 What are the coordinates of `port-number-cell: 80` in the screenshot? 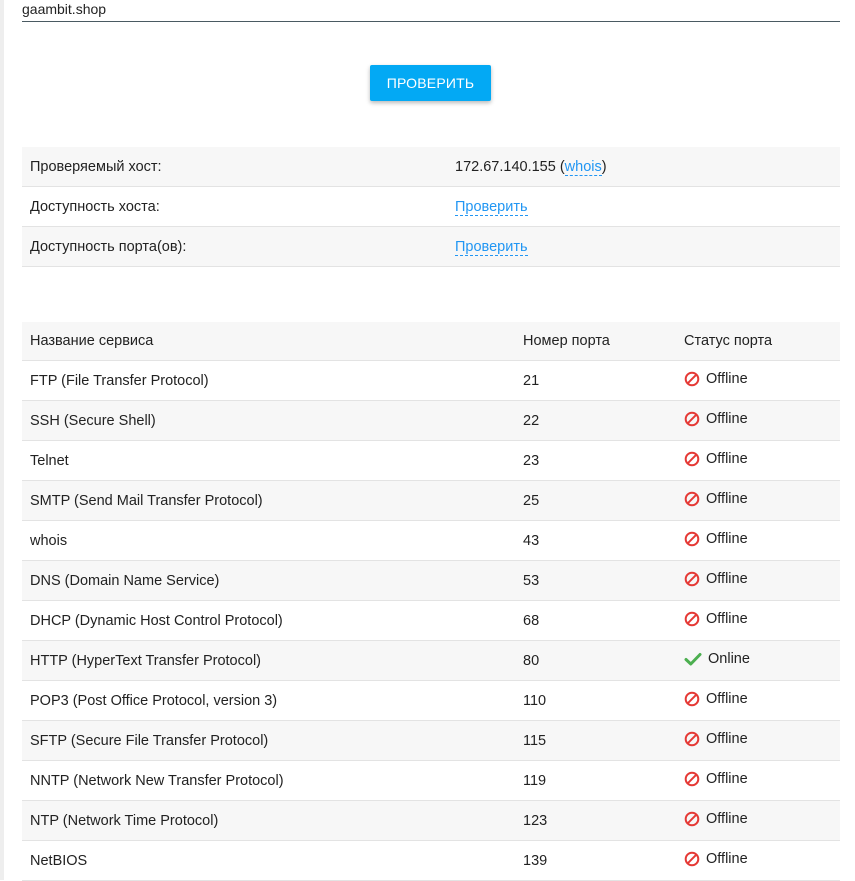 It's located at (595, 660).